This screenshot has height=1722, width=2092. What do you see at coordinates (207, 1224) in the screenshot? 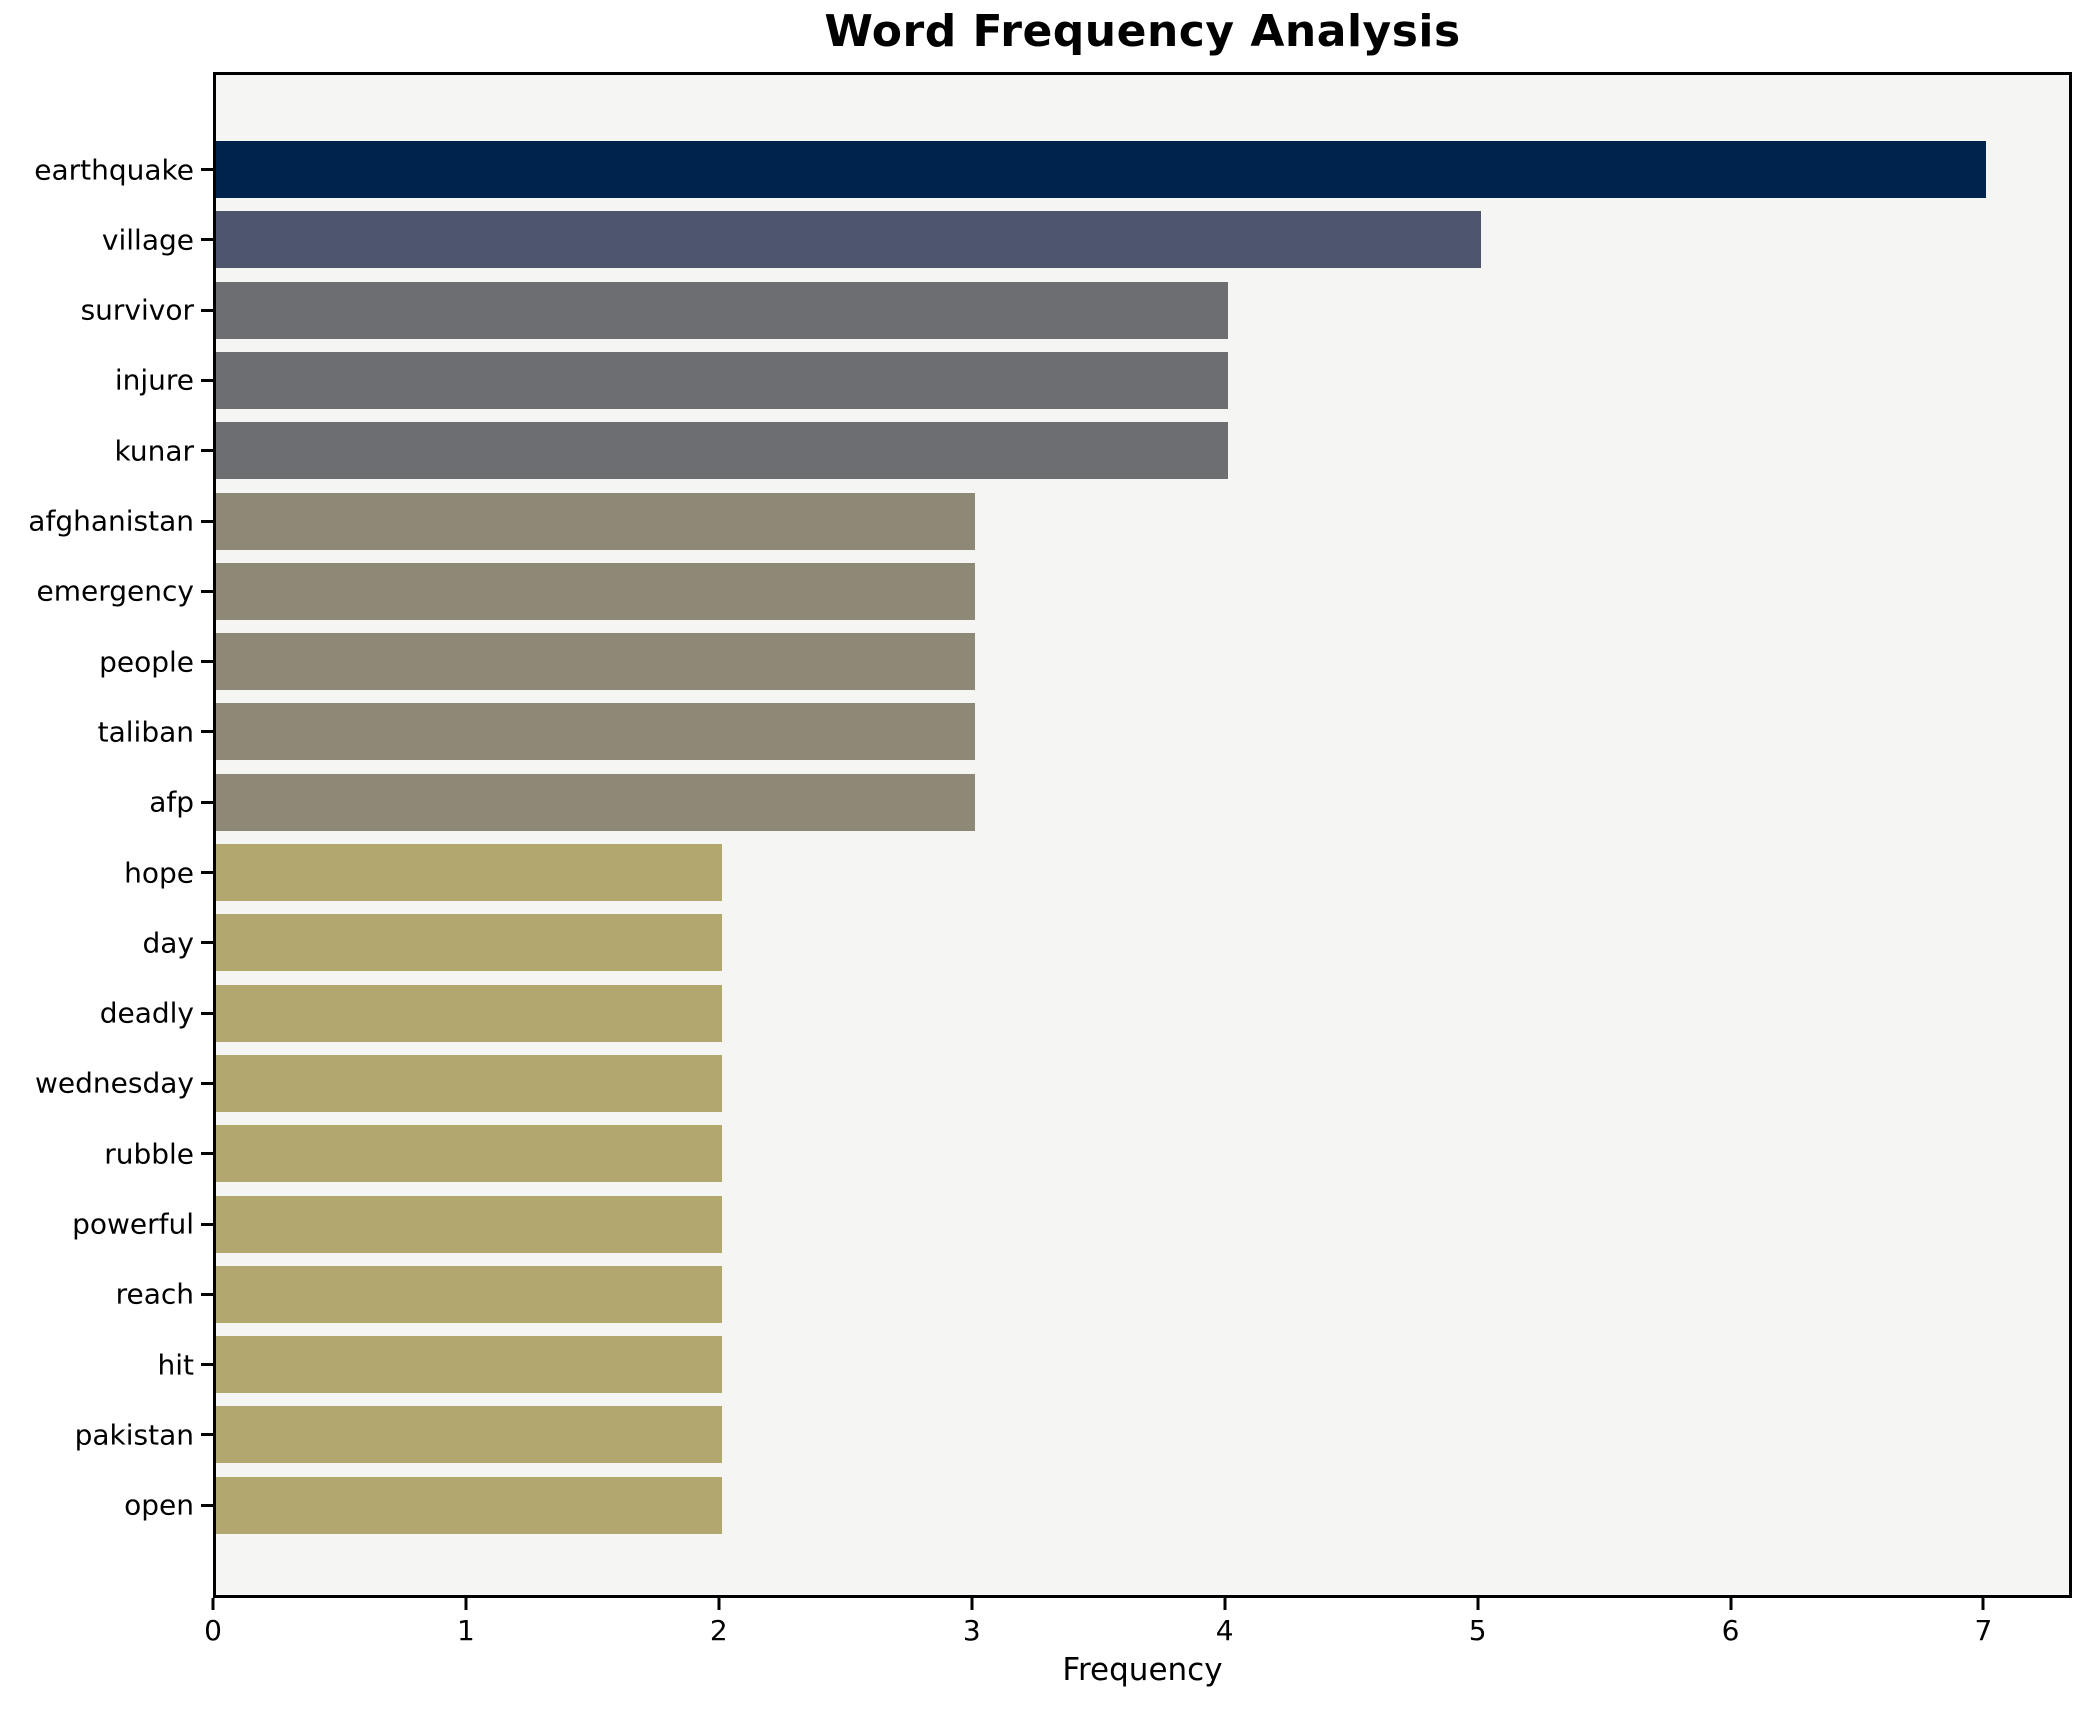
I see `ytick-mark-powerful` at bounding box center [207, 1224].